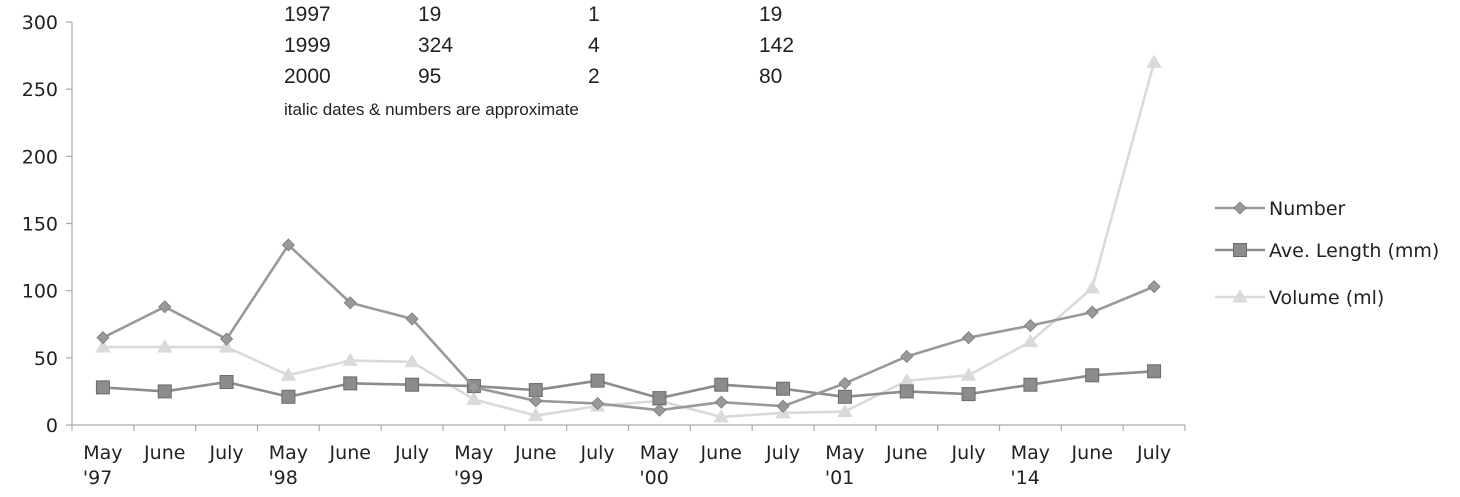 The image size is (1460, 497). What do you see at coordinates (770, 76) in the screenshot?
I see `table-cell: 80` at bounding box center [770, 76].